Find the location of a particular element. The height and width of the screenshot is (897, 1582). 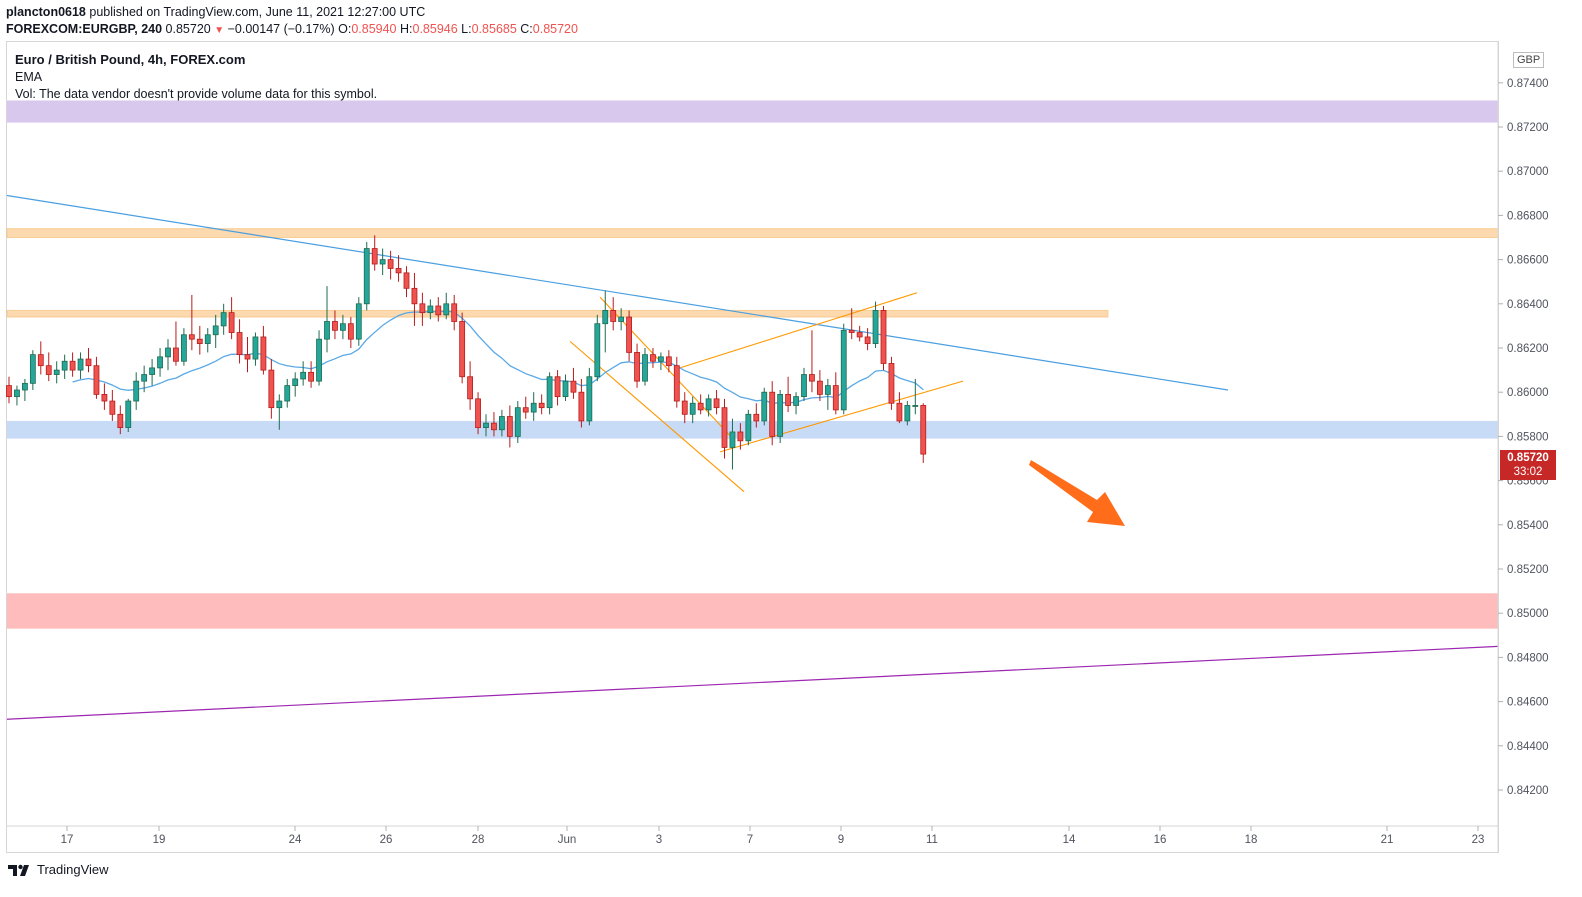

time-label: 26 is located at coordinates (386, 840).